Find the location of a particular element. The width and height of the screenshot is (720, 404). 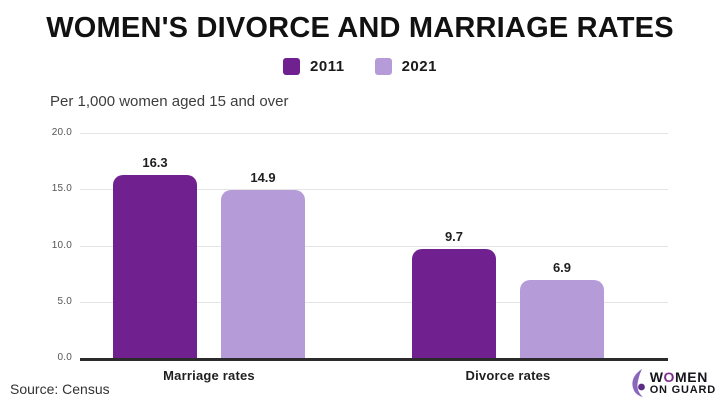

chart-subtitle: Per 1,000 women aged 15 and over is located at coordinates (169, 101).